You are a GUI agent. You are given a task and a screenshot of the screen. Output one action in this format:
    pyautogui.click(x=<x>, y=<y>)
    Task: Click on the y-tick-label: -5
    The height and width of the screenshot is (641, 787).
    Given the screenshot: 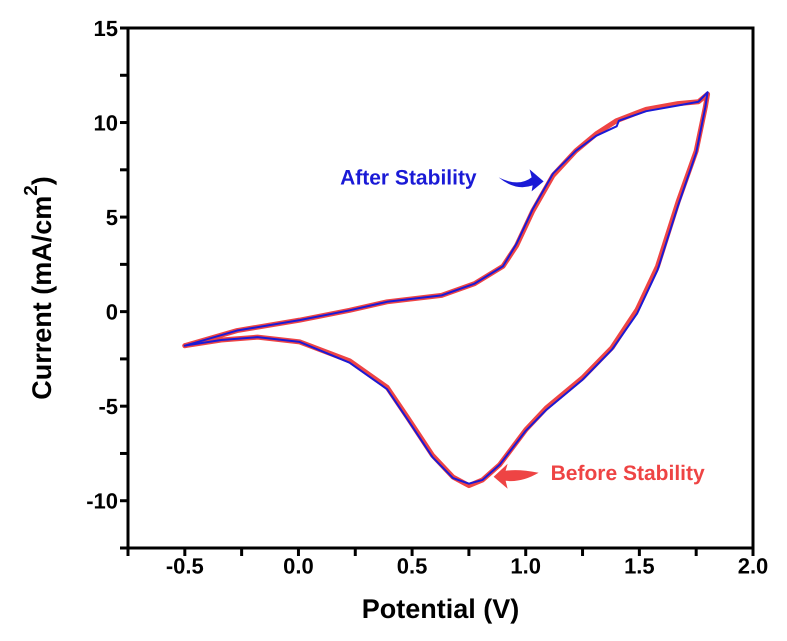 What is the action you would take?
    pyautogui.click(x=108, y=406)
    